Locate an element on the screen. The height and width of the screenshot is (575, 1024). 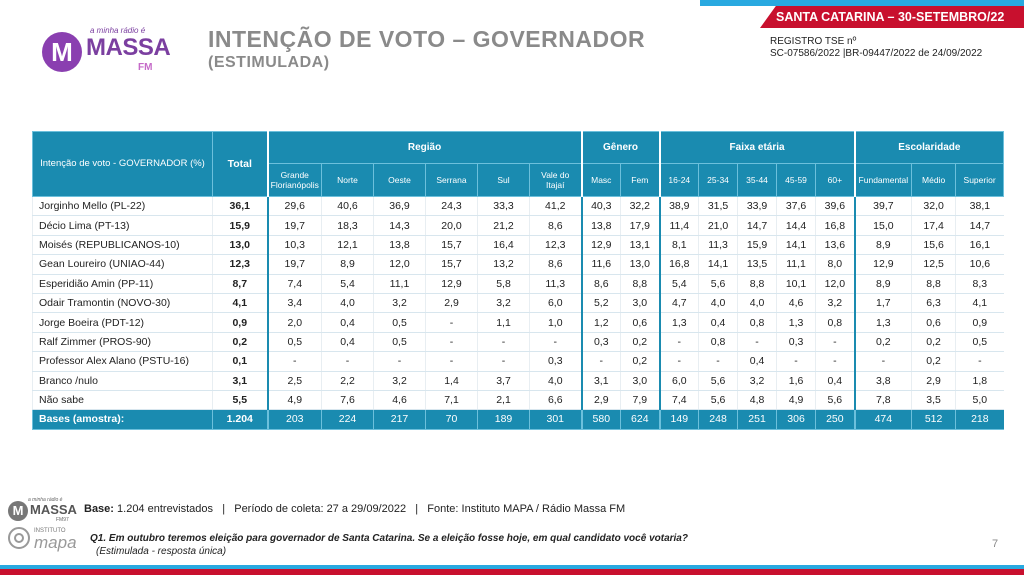
cell-value: 13,5 is located at coordinates (757, 264).